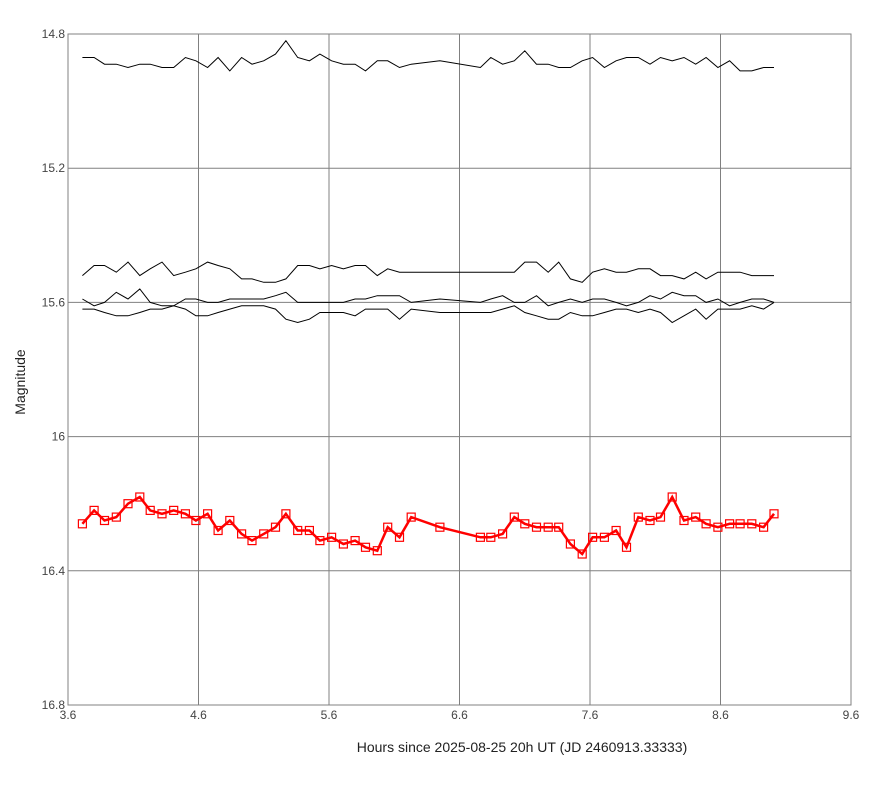 This screenshot has width=885, height=793. Describe the element at coordinates (59, 437) in the screenshot. I see `y-tick-label: 16` at that location.